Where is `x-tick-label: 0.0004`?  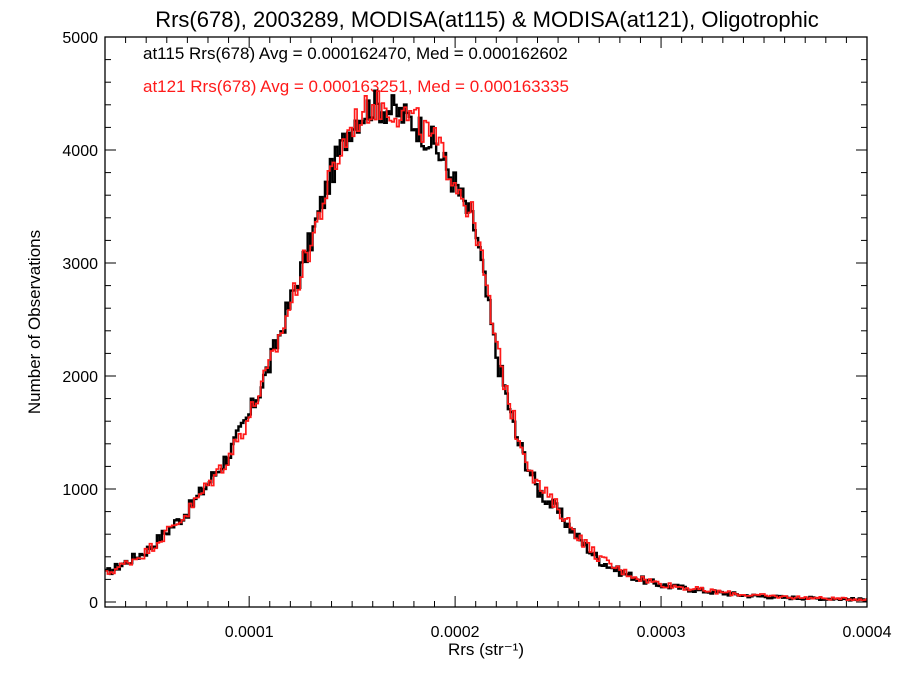
x-tick-label: 0.0004 is located at coordinates (867, 632).